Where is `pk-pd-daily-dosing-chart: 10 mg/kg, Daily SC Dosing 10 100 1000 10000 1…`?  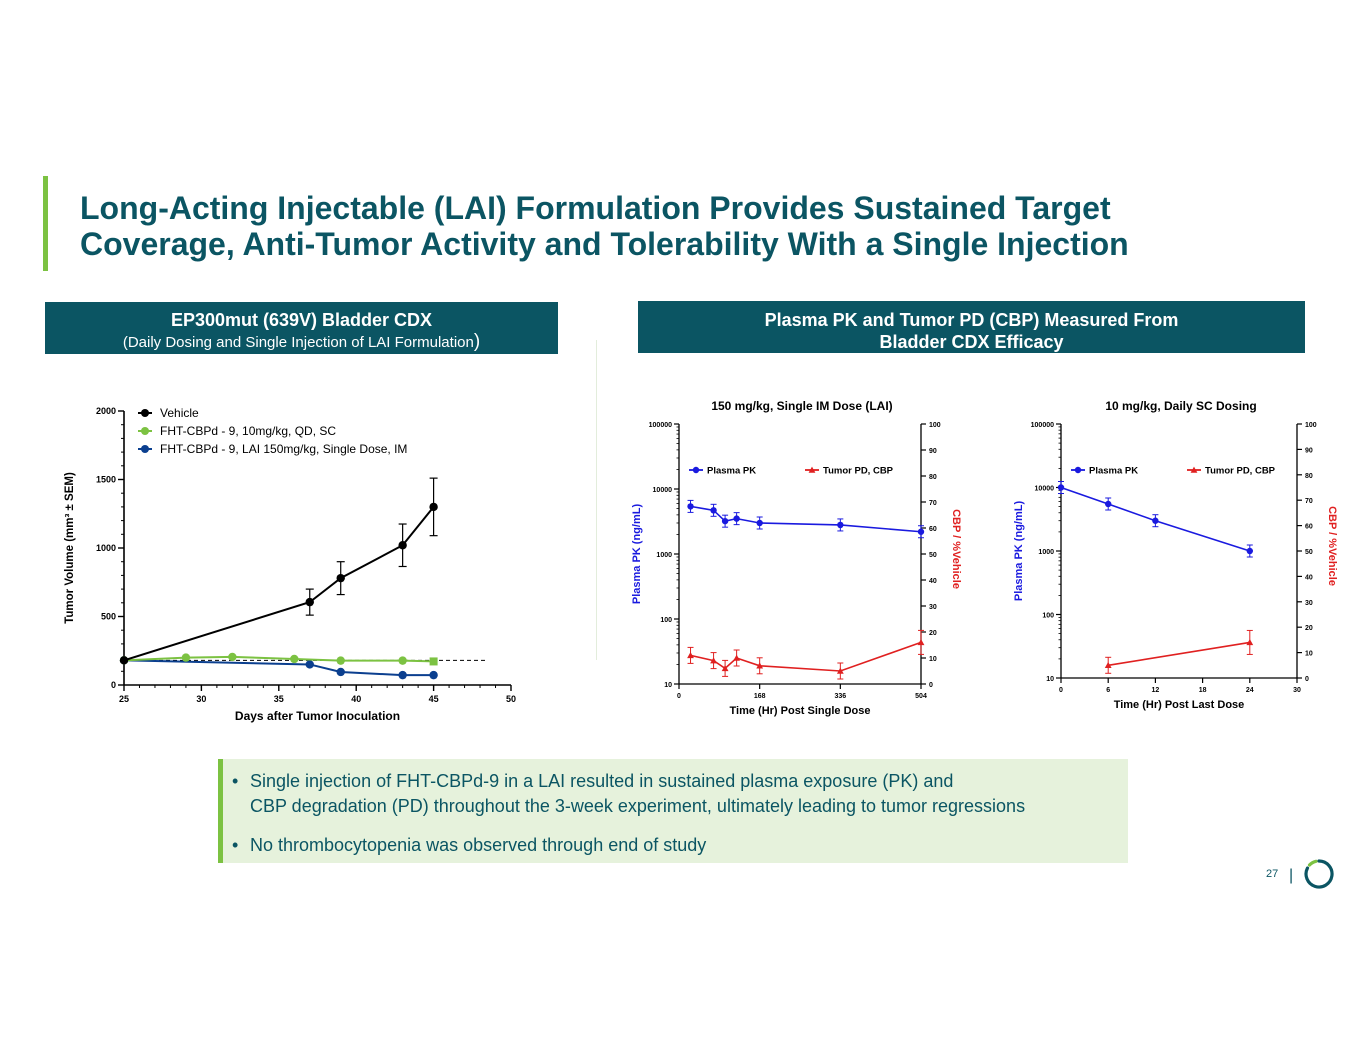
pk-pd-daily-dosing-chart: 10 mg/kg, Daily SC Dosing 10 100 1000 10000 1… is located at coordinates (1175, 555).